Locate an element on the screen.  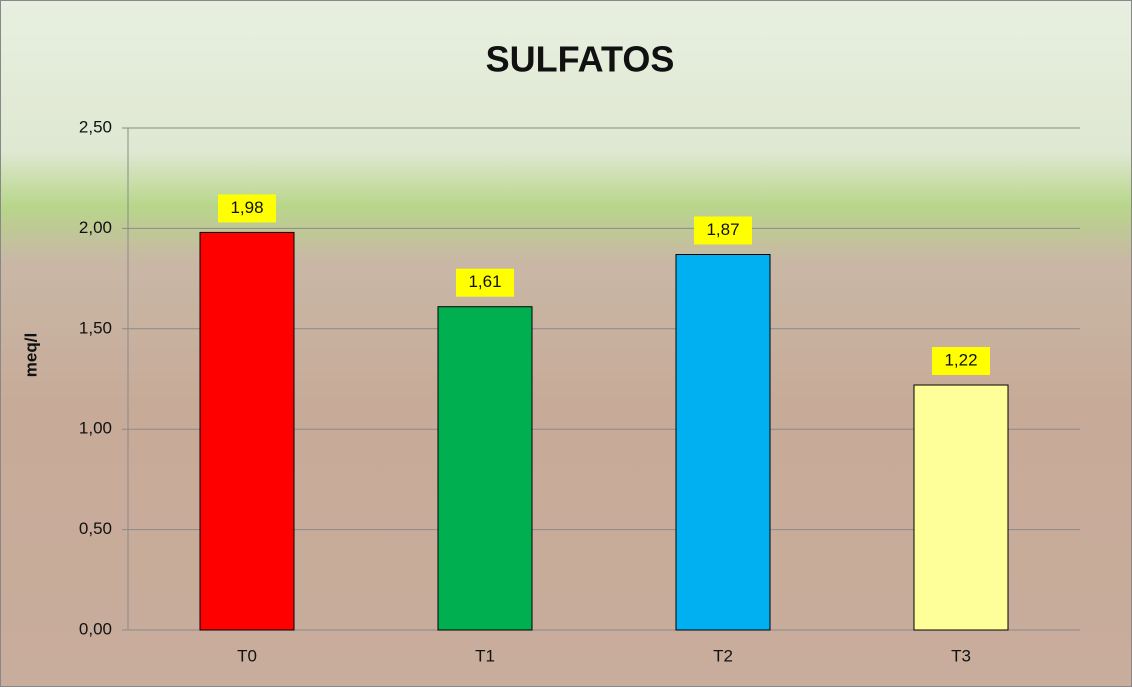
y-tick-label: 2,00 is located at coordinates (95, 227).